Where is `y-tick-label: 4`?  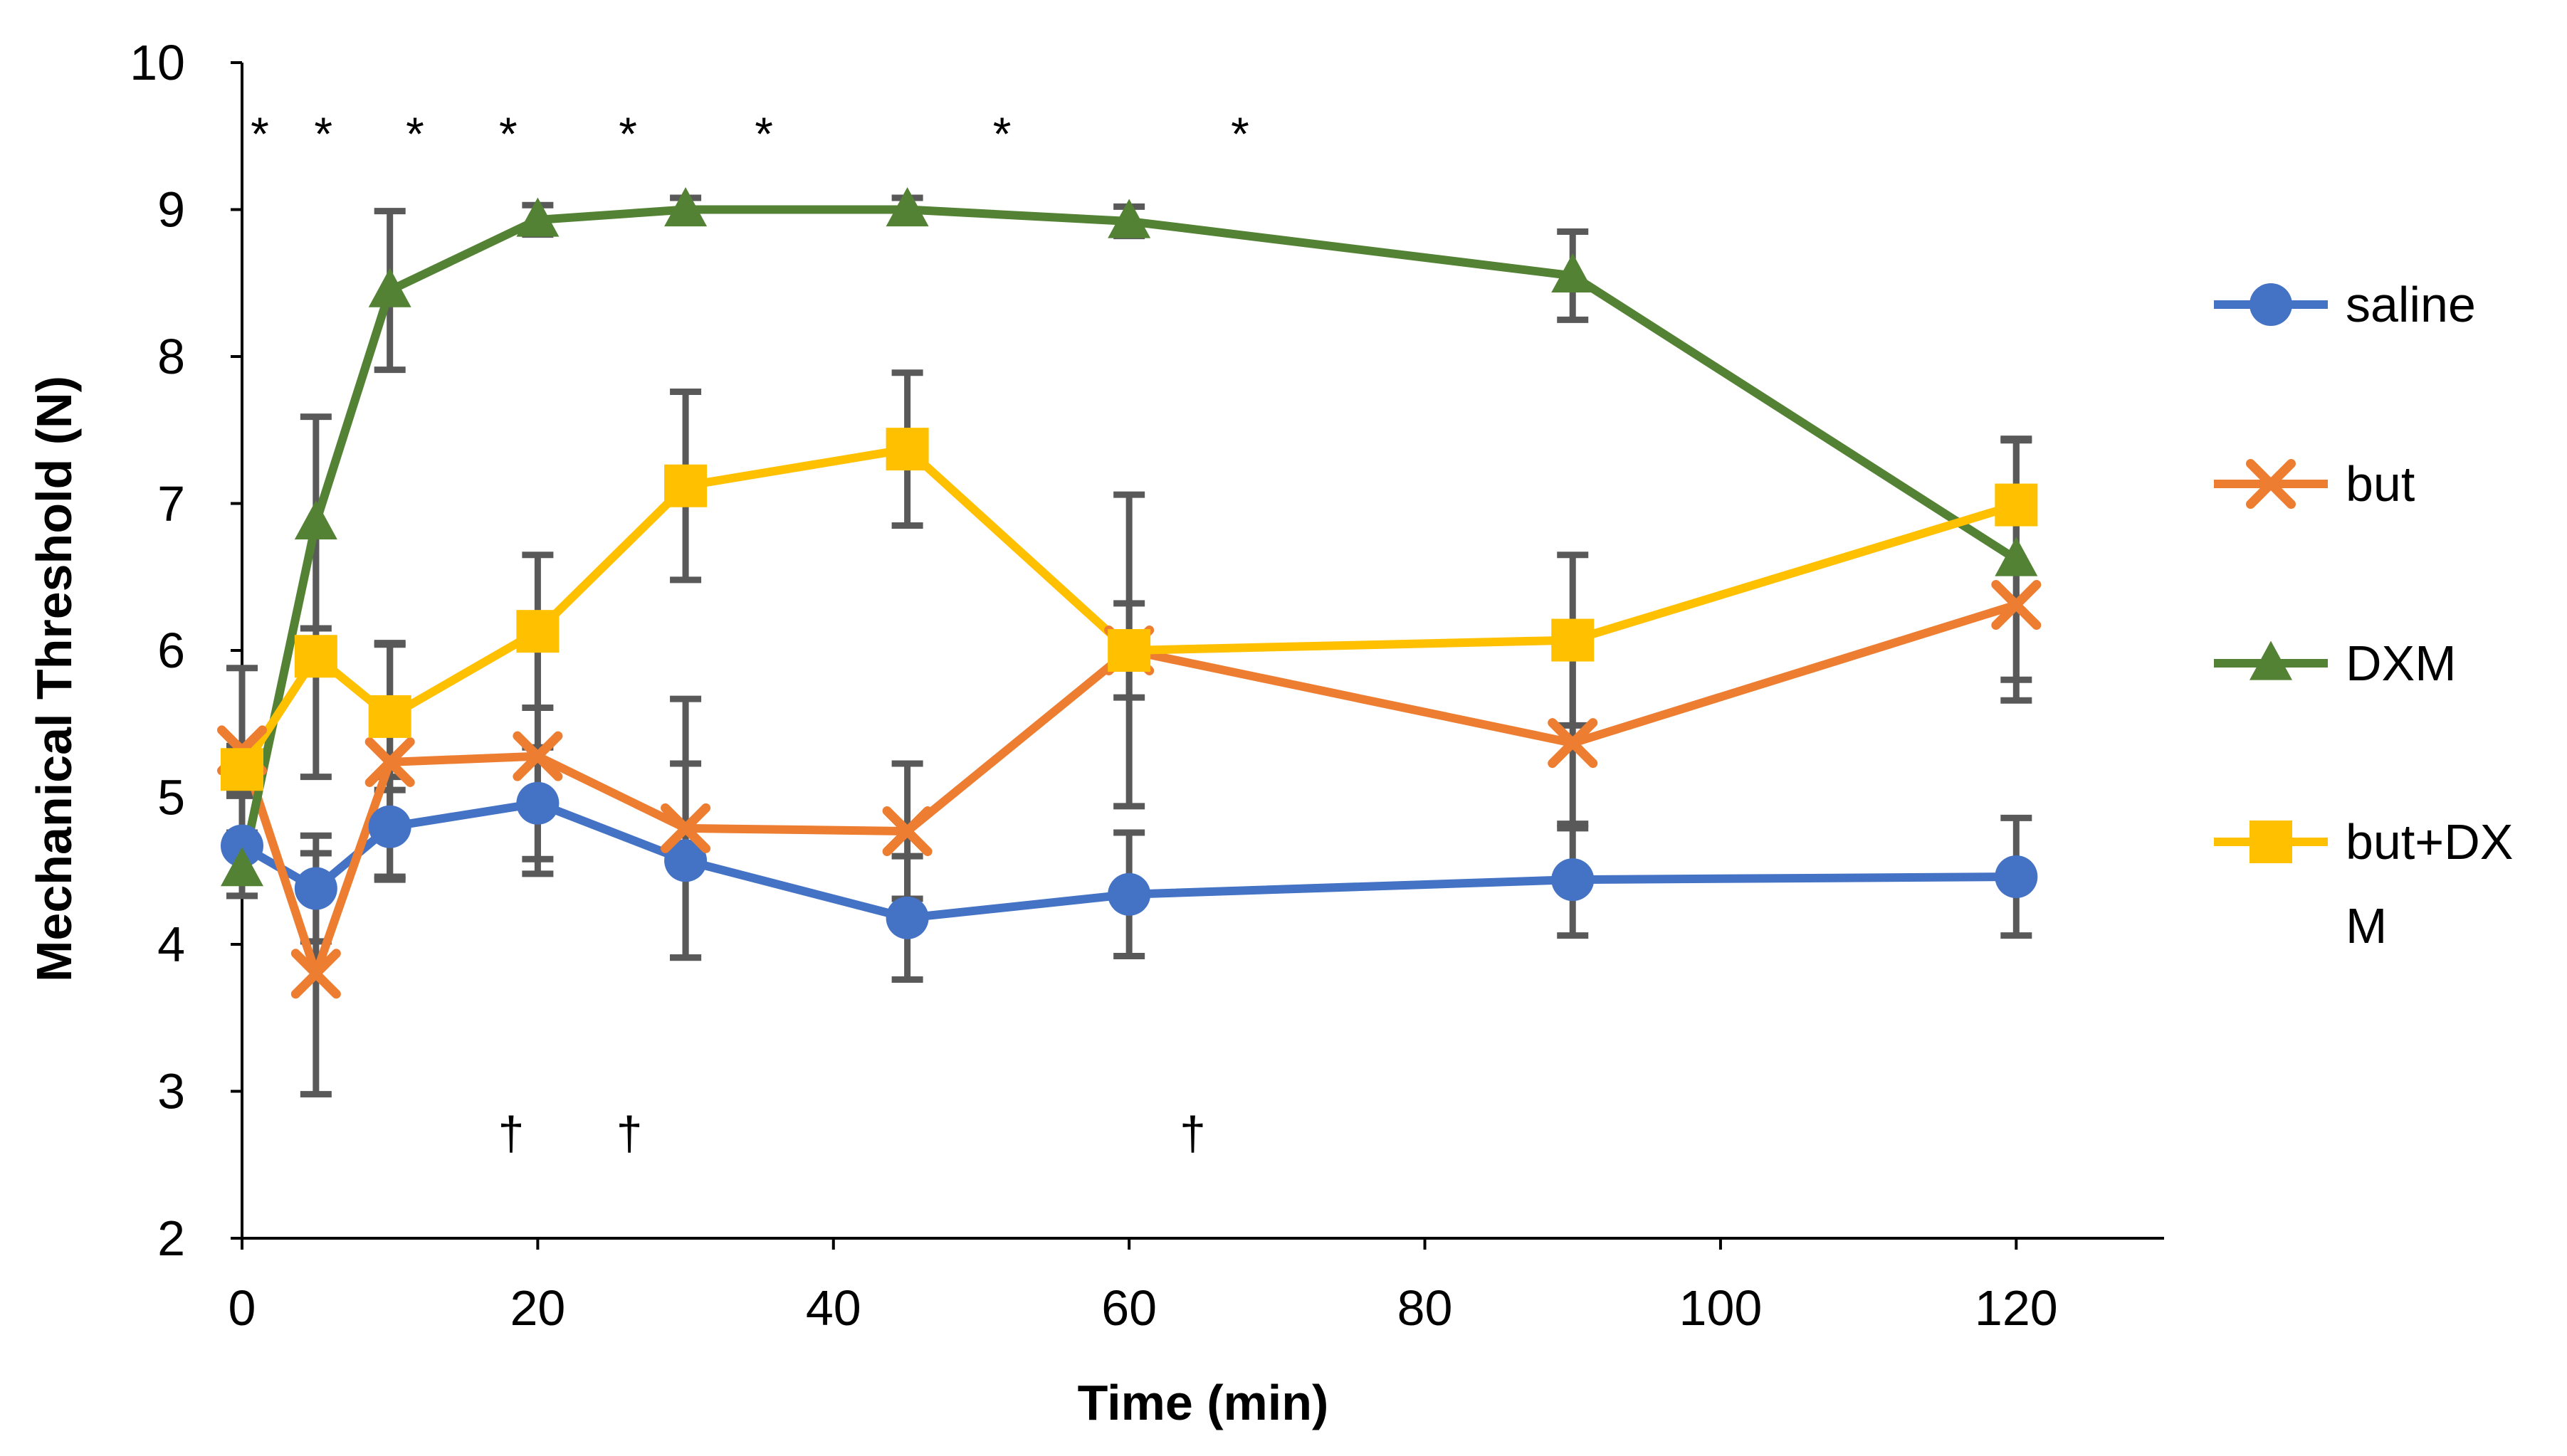 y-tick-label: 4 is located at coordinates (171, 944).